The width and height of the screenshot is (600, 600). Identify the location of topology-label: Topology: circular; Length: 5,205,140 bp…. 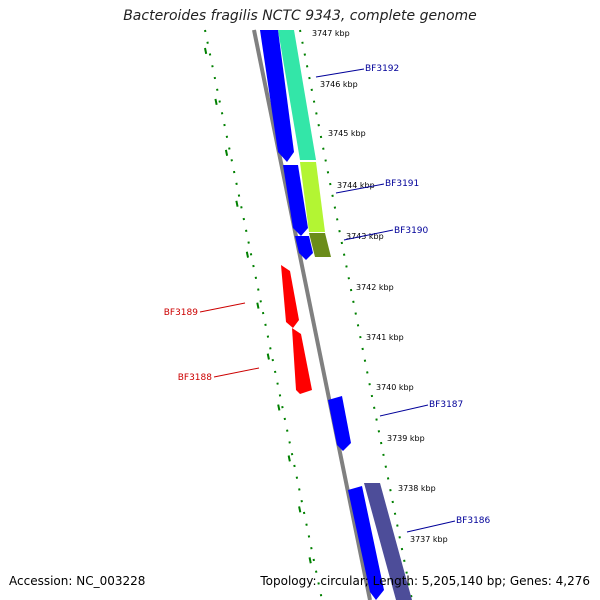
(425, 581).